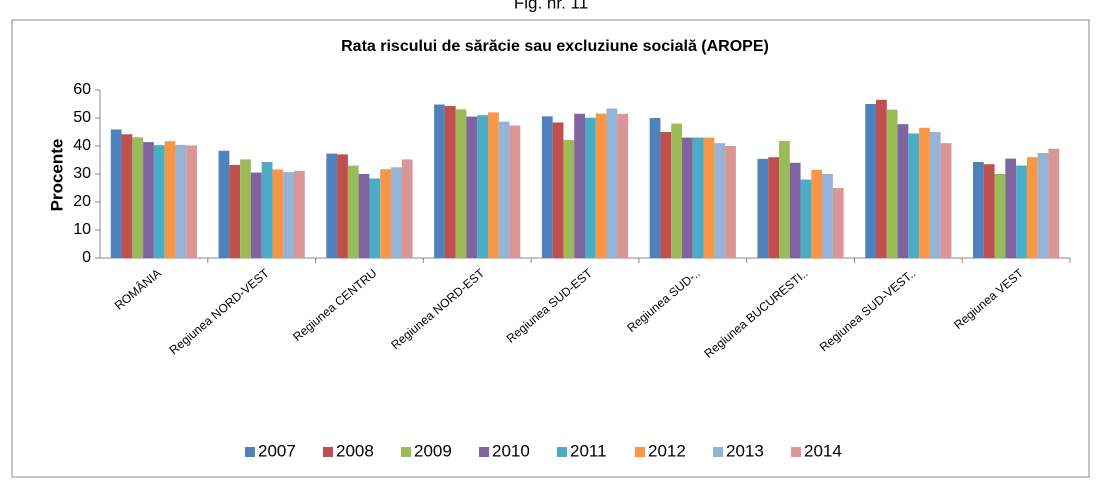 Image resolution: width=1102 pixels, height=483 pixels. Describe the element at coordinates (56, 175) in the screenshot. I see `y-axis-label: Procente` at that location.